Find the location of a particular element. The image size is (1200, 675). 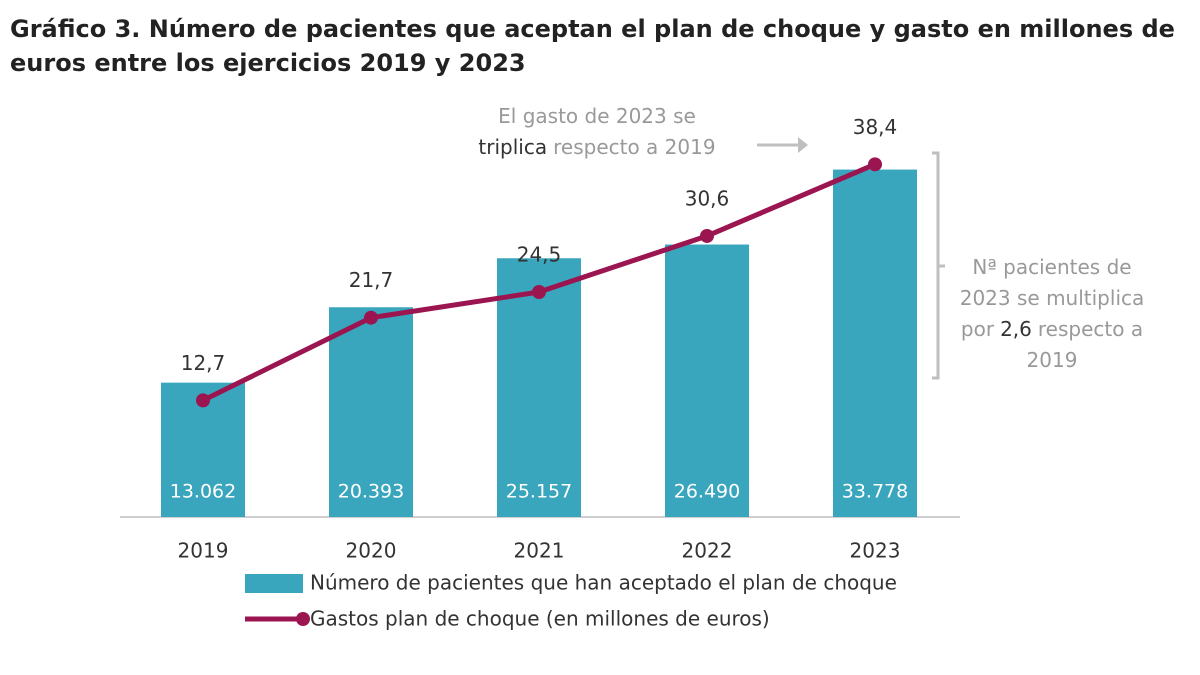

line-value-label: 24,5 is located at coordinates (539, 255).